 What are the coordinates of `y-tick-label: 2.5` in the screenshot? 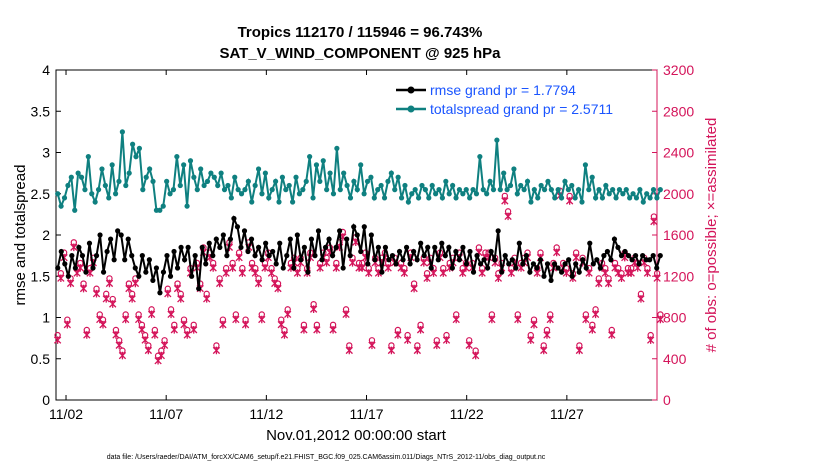 It's located at (41, 194).